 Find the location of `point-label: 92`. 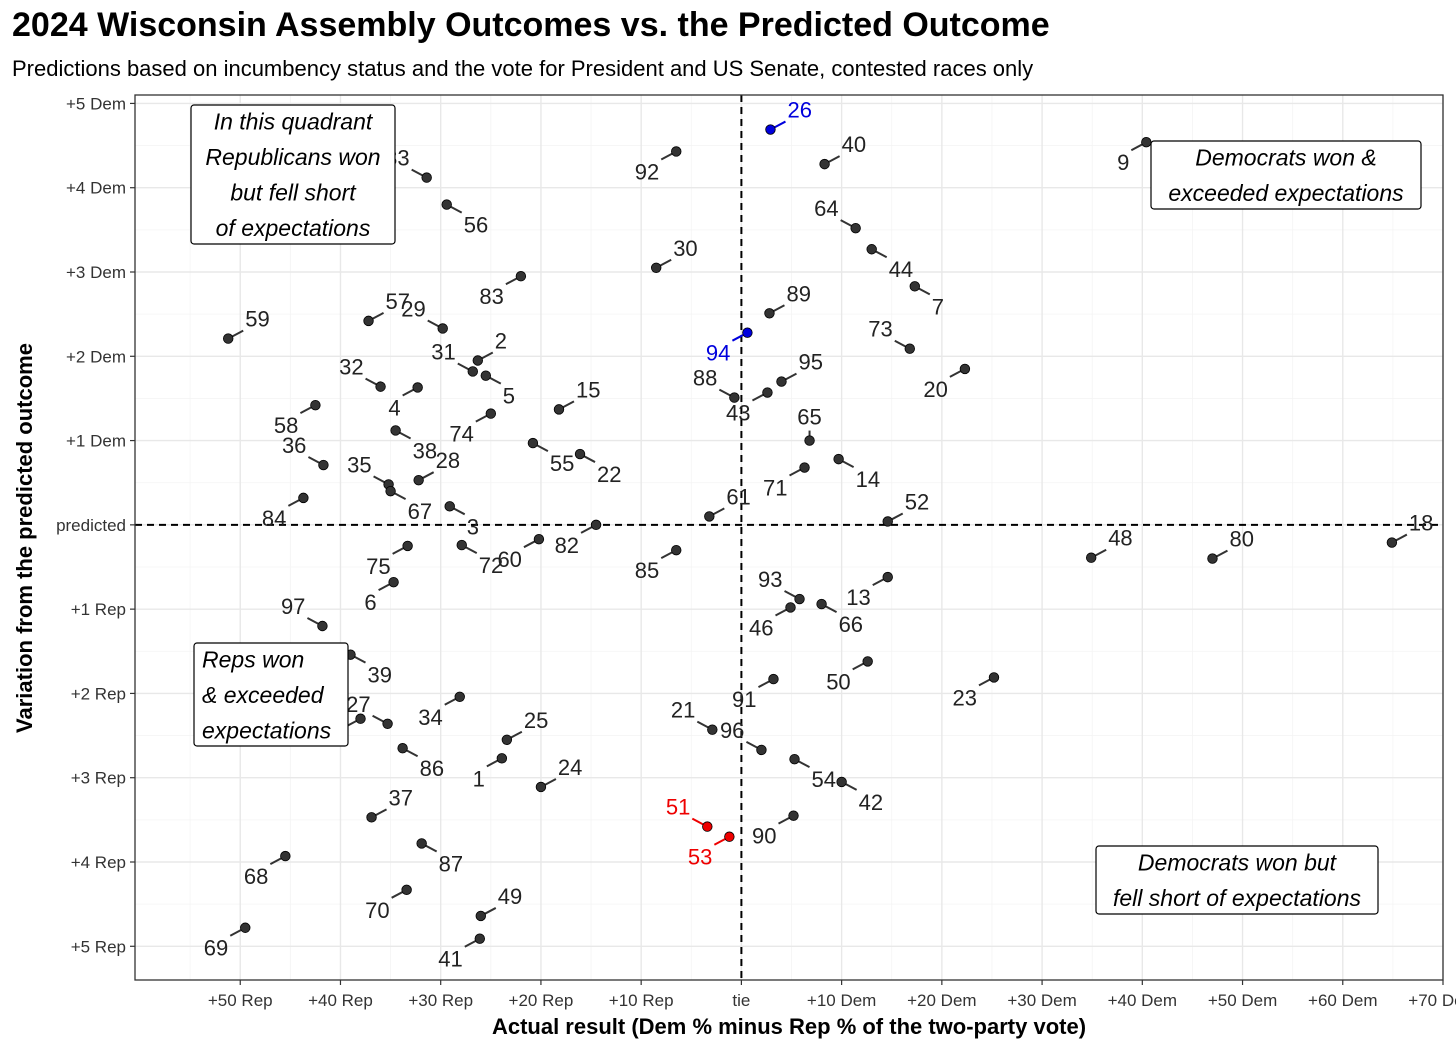

point-label: 92 is located at coordinates (647, 171).